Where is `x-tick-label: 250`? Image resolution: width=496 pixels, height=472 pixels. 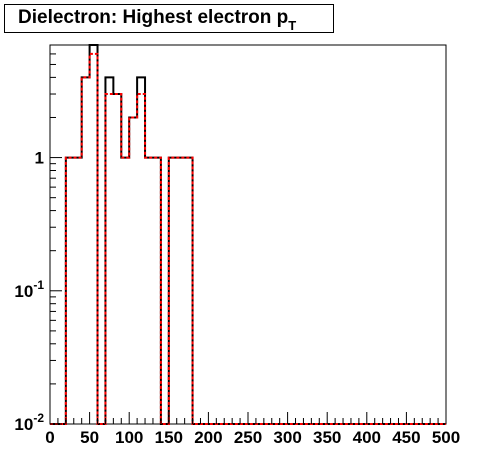
x-tick-label: 250 is located at coordinates (248, 437).